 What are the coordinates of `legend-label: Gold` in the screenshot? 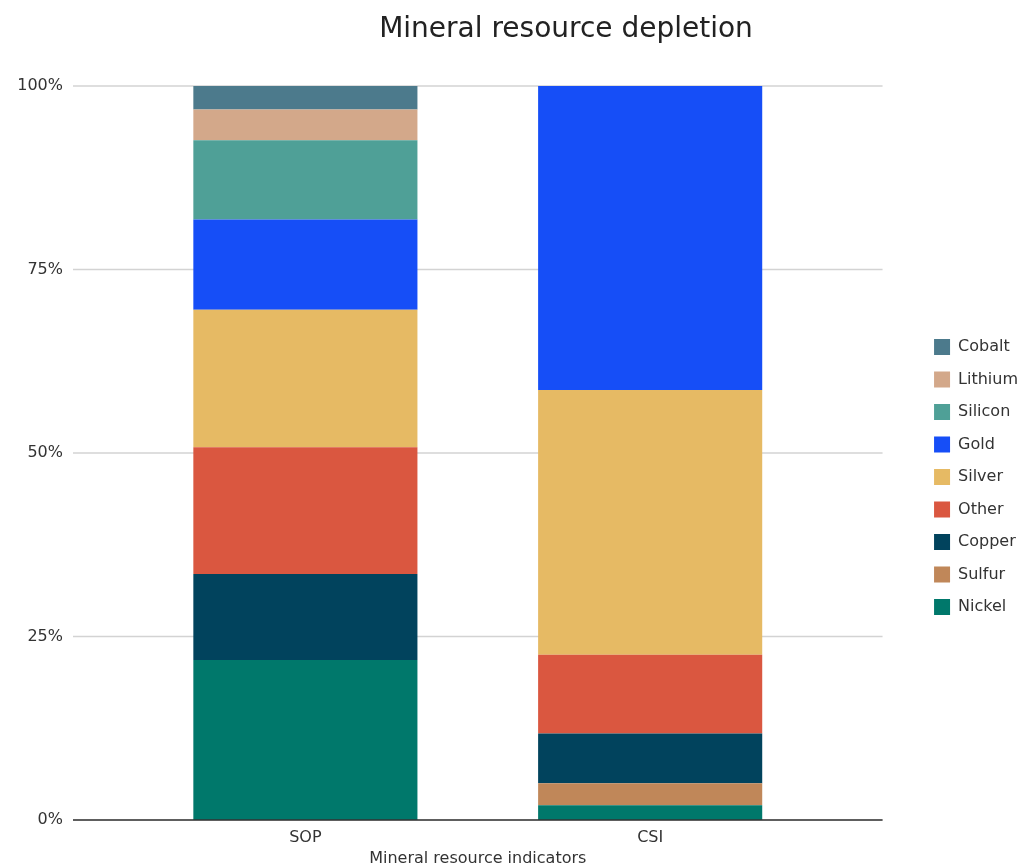 It's located at (976, 443).